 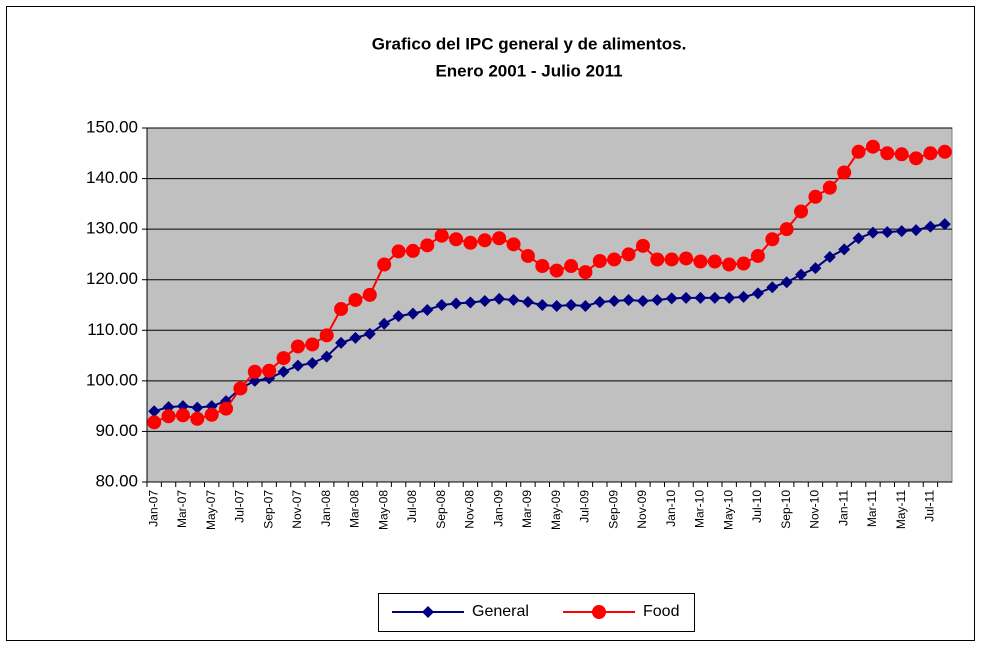 I want to click on x-tick-label: Jul-10, so click(x=757, y=506).